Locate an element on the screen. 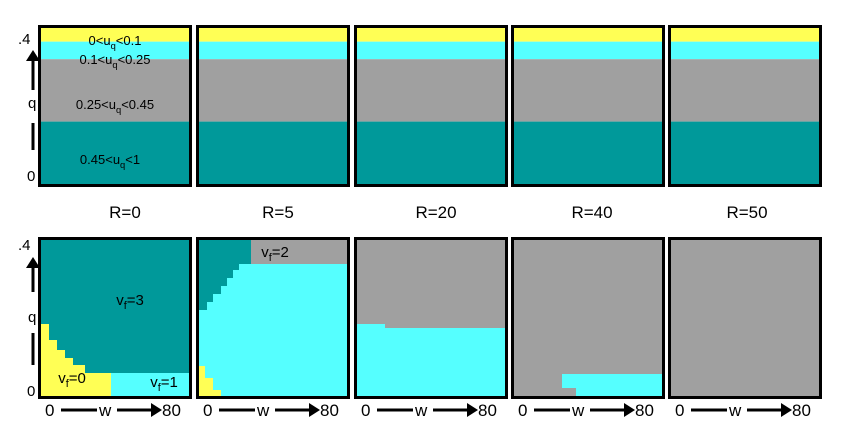 The height and width of the screenshot is (445, 853). bottom-panel-r40 is located at coordinates (588, 318).